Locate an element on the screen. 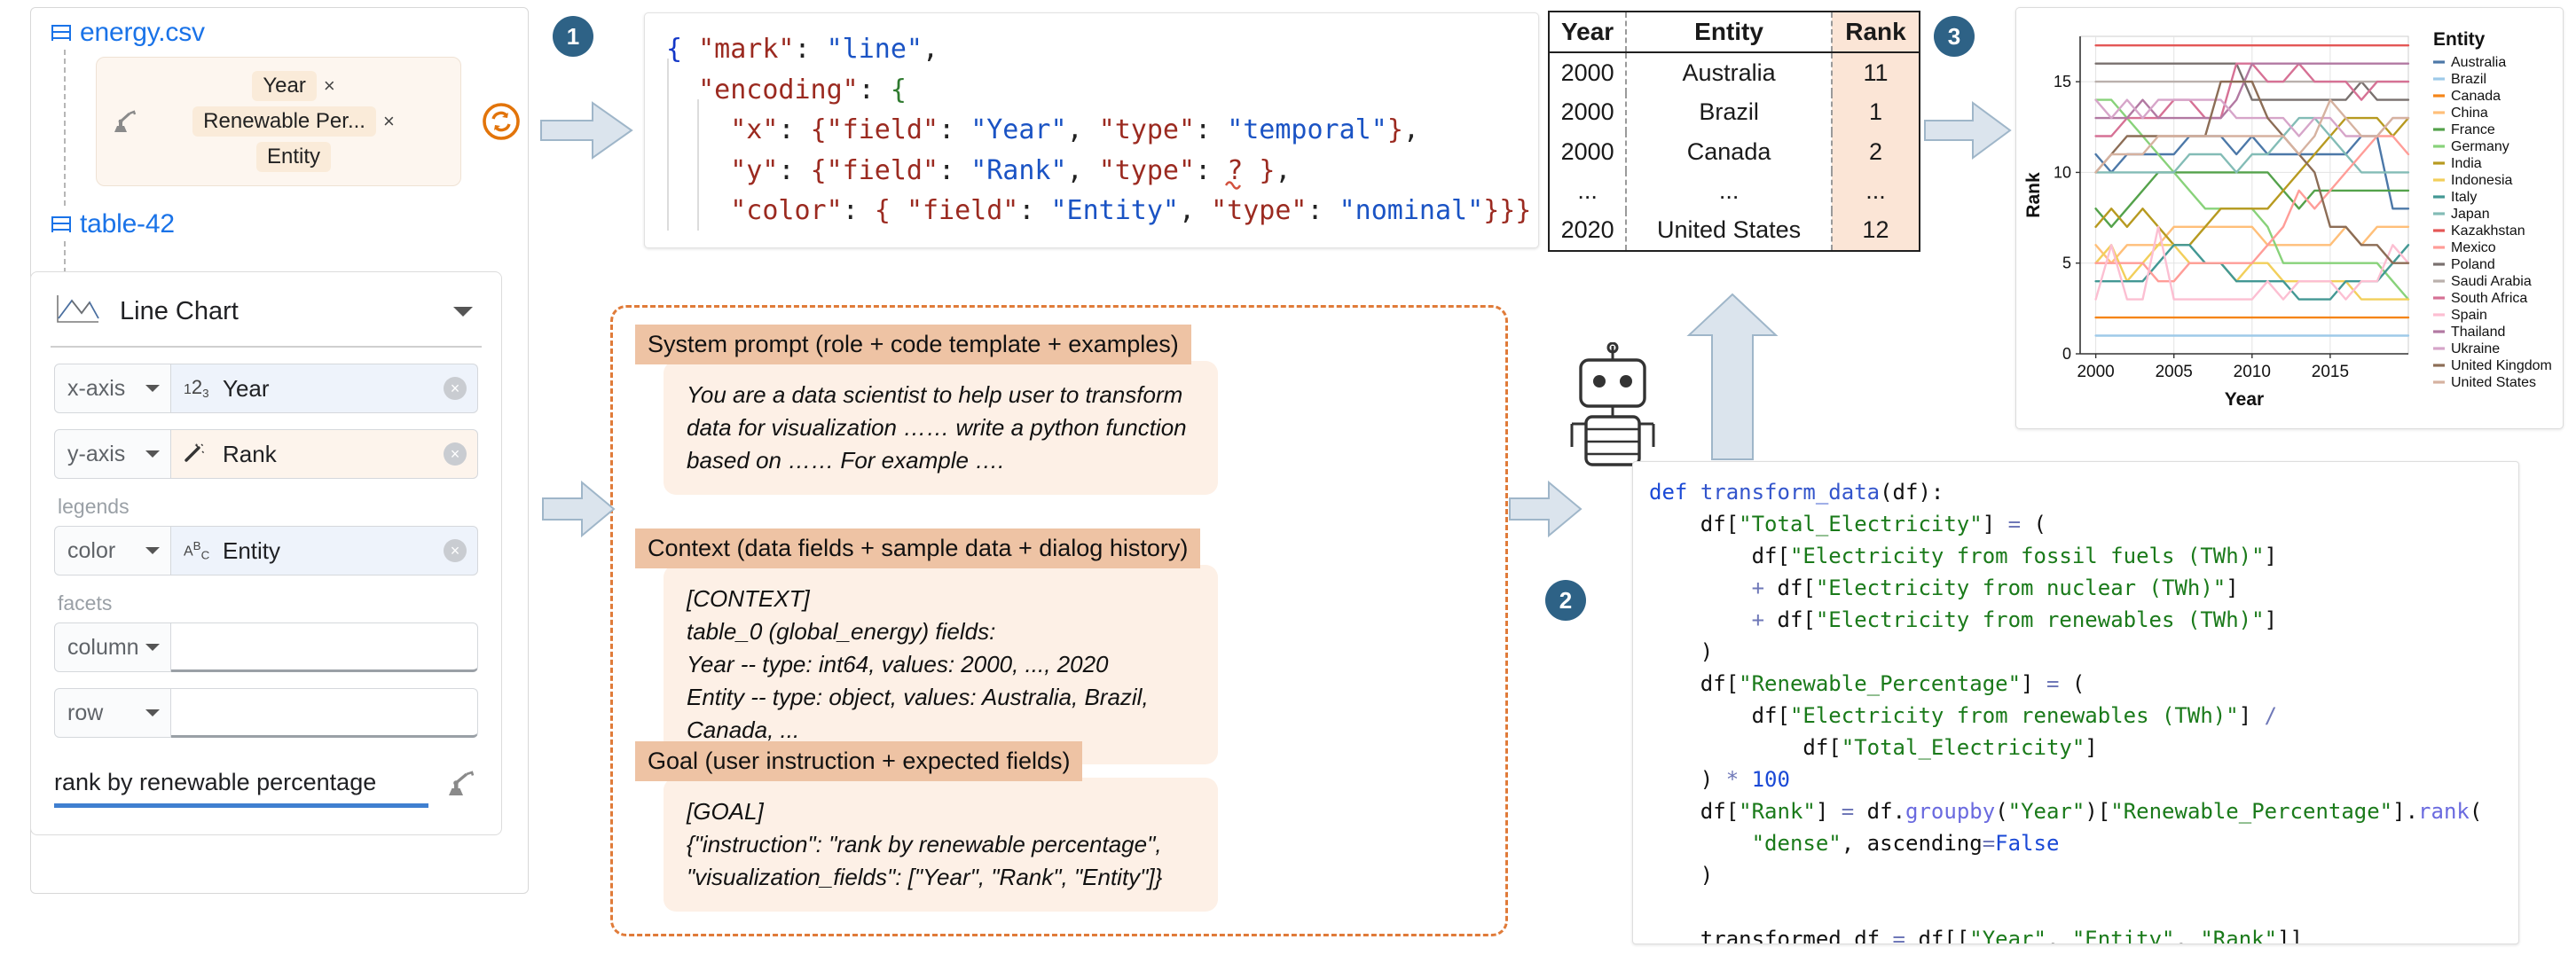 Image resolution: width=2576 pixels, height=963 pixels. spec-token: "type" is located at coordinates (1147, 170).